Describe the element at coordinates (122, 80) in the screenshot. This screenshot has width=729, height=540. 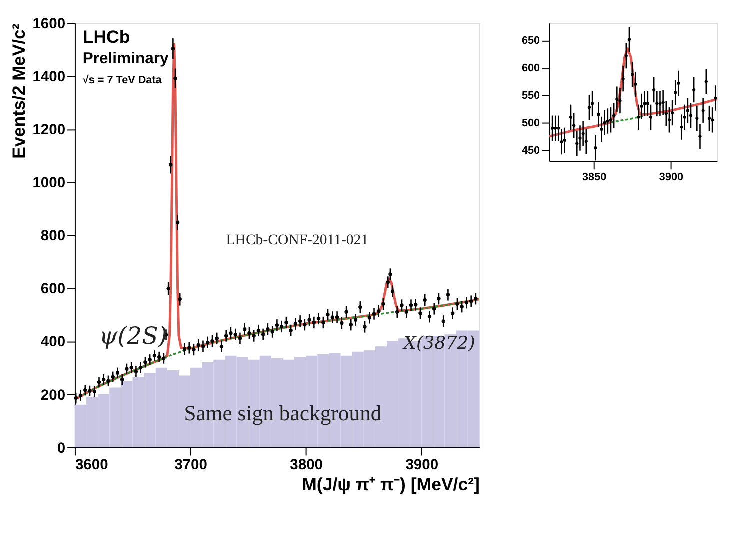
I see `annotation: √s = 7 TeV Data` at that location.